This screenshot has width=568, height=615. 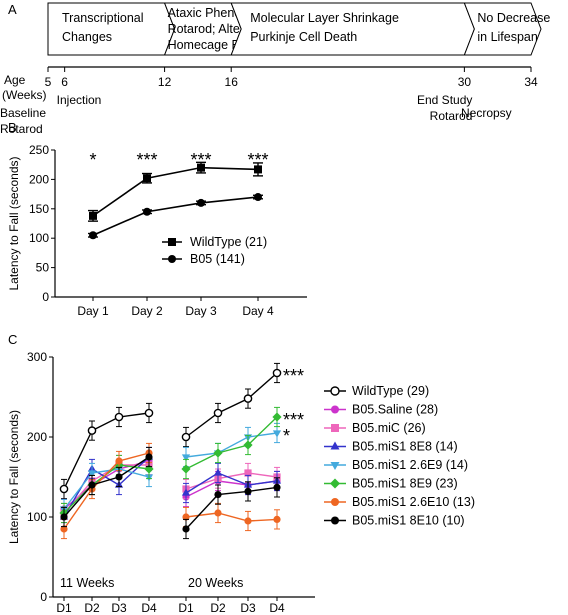 What do you see at coordinates (64, 82) in the screenshot?
I see `timeline-tick-label: 6` at bounding box center [64, 82].